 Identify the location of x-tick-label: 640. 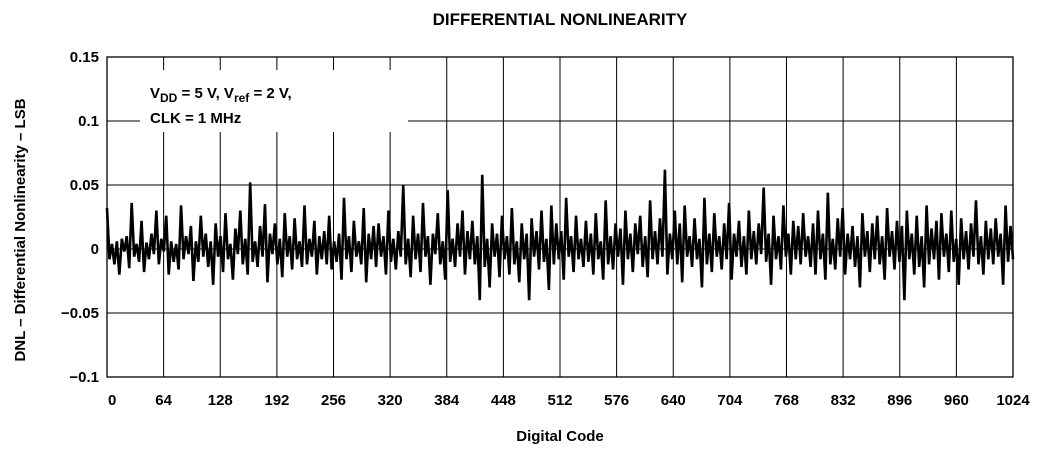
(673, 400).